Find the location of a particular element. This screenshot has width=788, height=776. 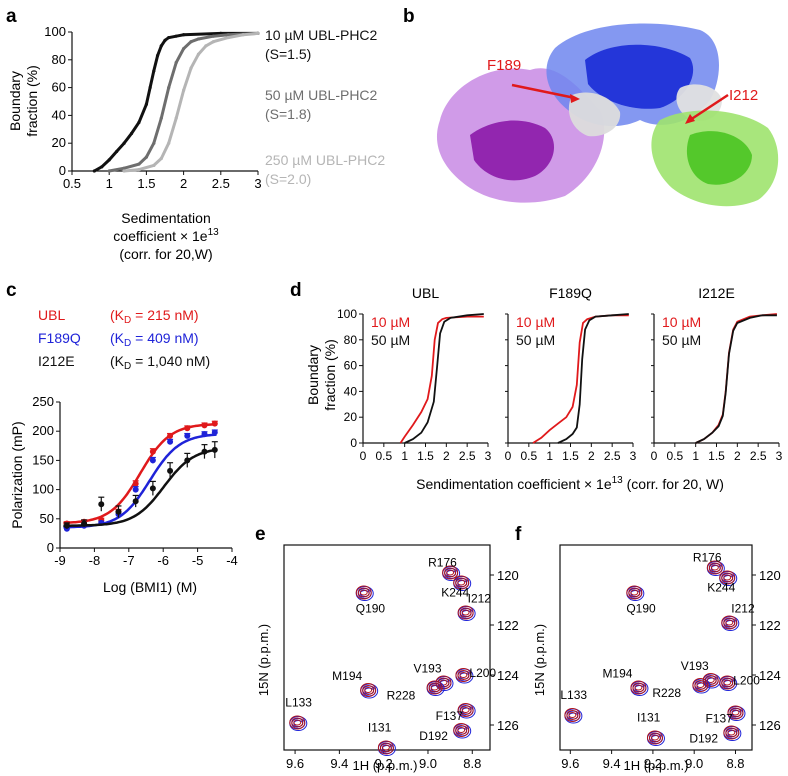

pf-peak-label: Q190 is located at coordinates (641, 609).